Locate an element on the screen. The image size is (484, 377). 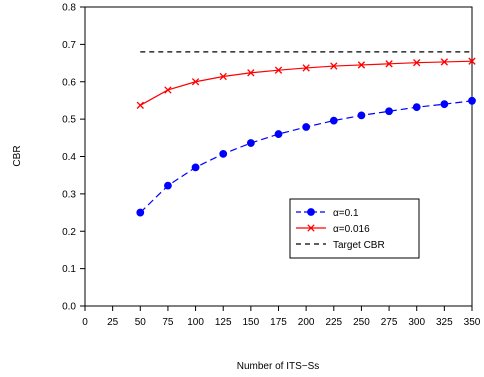
x-axis-ticks: 0 25 50 75 100 125 150 175 200 225 250 275 300 325 350 is located at coordinates (281, 317).